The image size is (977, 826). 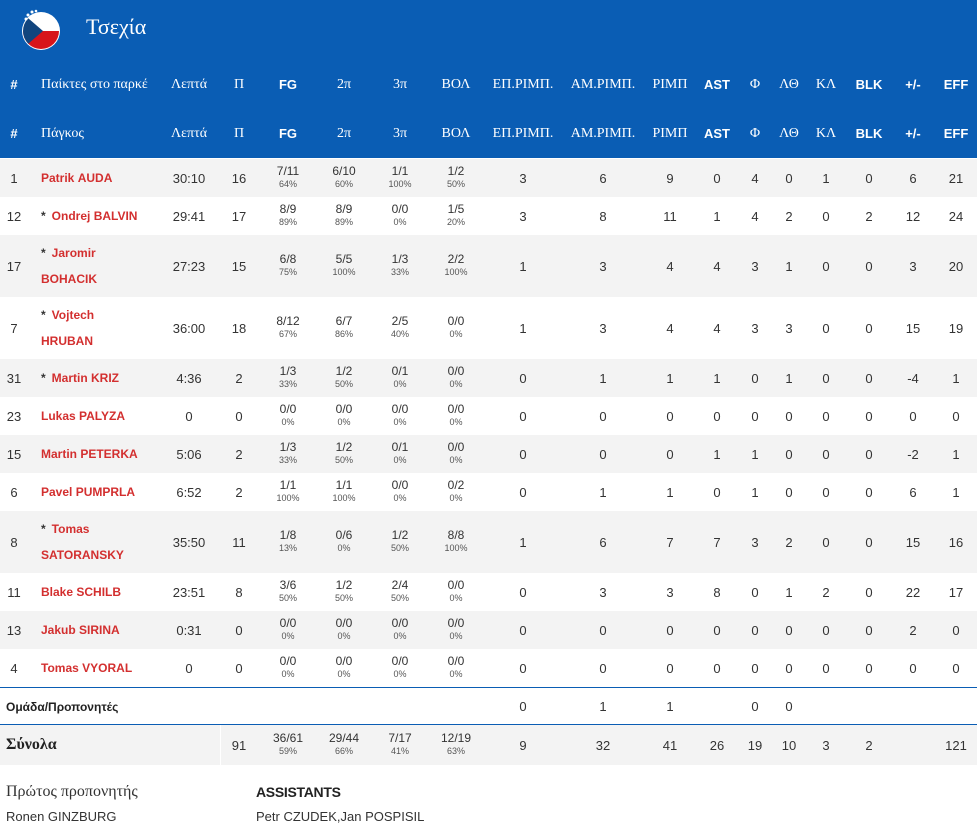 I want to click on stat-p2-made-attempted: 1/2, so click(x=344, y=585).